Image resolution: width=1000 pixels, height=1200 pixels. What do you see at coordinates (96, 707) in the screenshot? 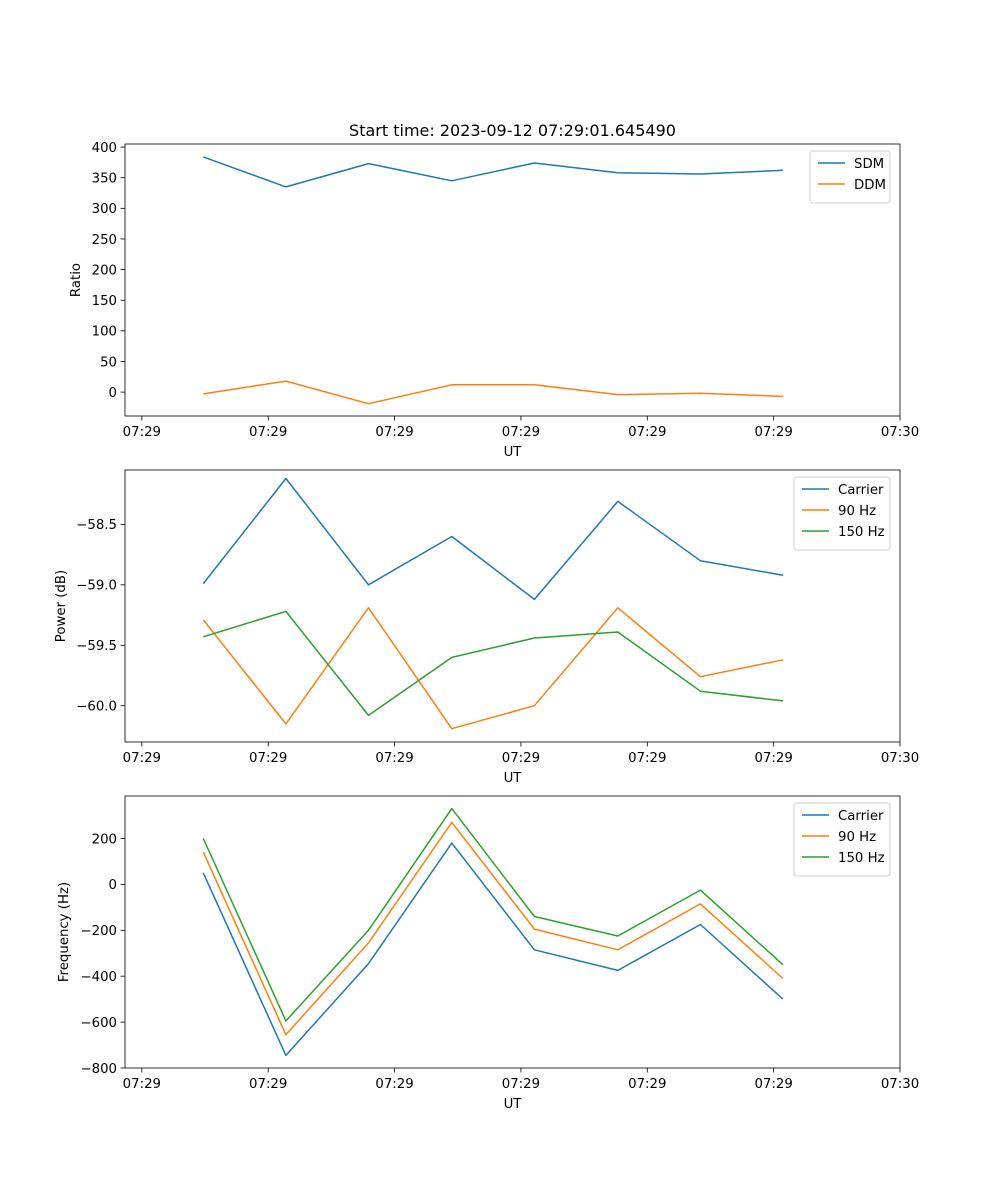
I see `y-tick-label: −60.0` at bounding box center [96, 707].